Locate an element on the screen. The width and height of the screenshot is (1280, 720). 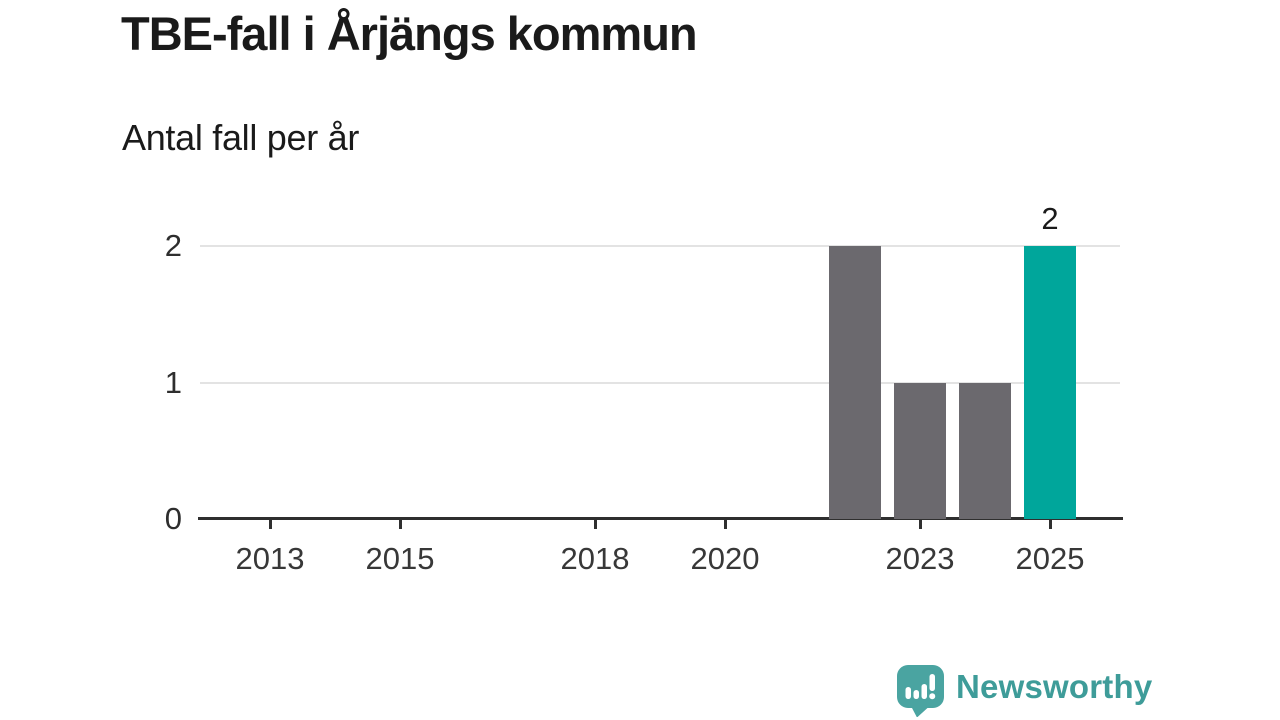
chart-title: TBE-fall i Årjängs kommun is located at coordinates (409, 33).